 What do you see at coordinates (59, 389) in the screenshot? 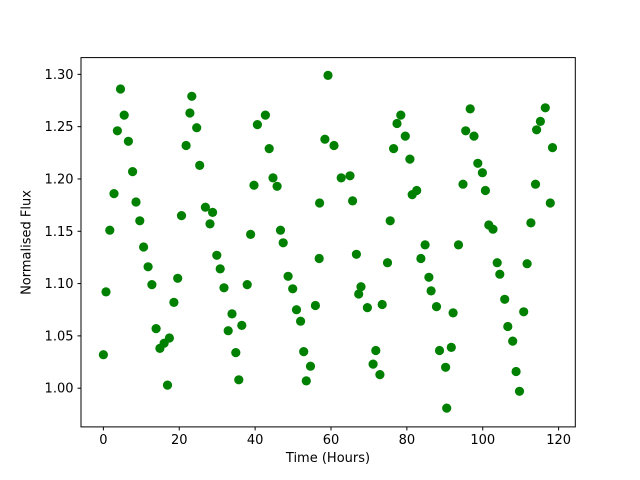
I see `y-tick-label: 1.00` at bounding box center [59, 389].